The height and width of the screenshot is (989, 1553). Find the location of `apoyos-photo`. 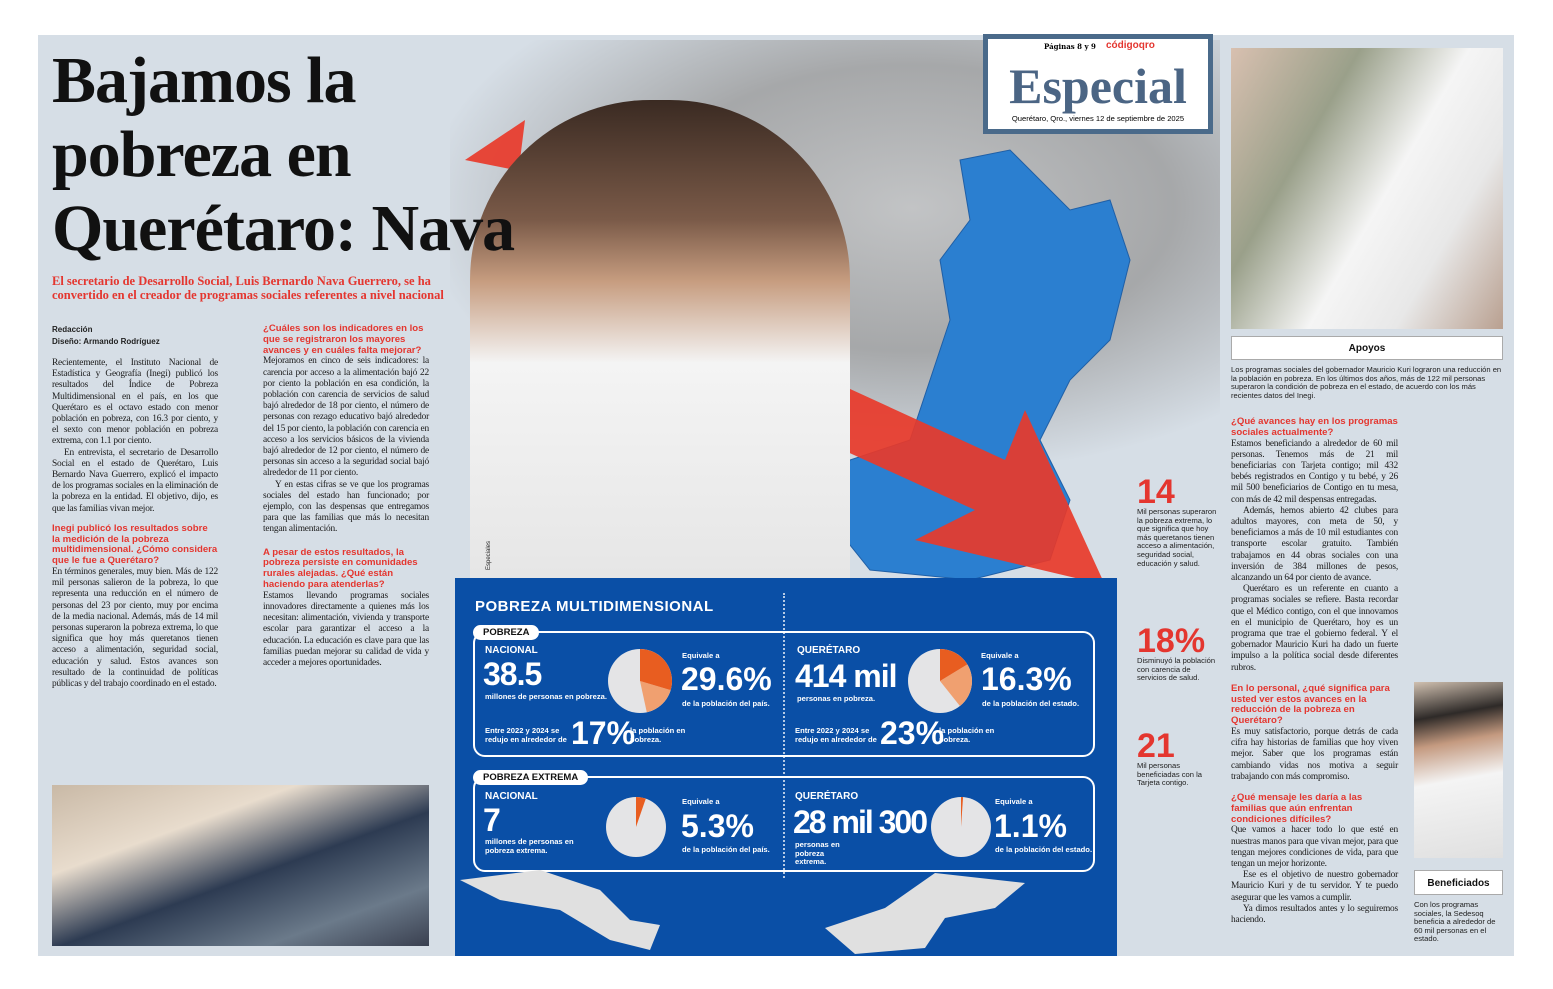

apoyos-photo is located at coordinates (1367, 188).